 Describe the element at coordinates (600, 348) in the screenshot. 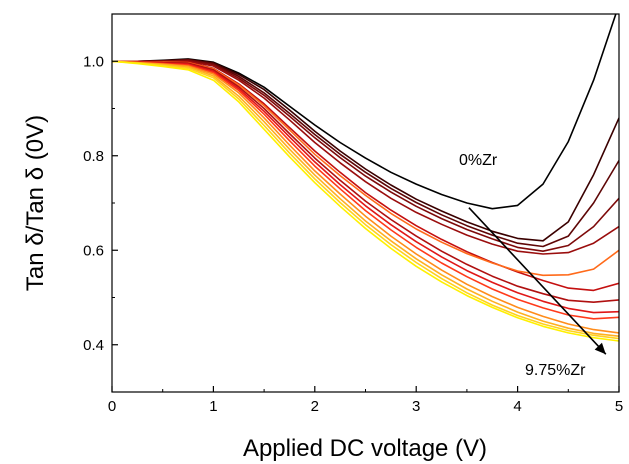

I see `arrow-head` at that location.